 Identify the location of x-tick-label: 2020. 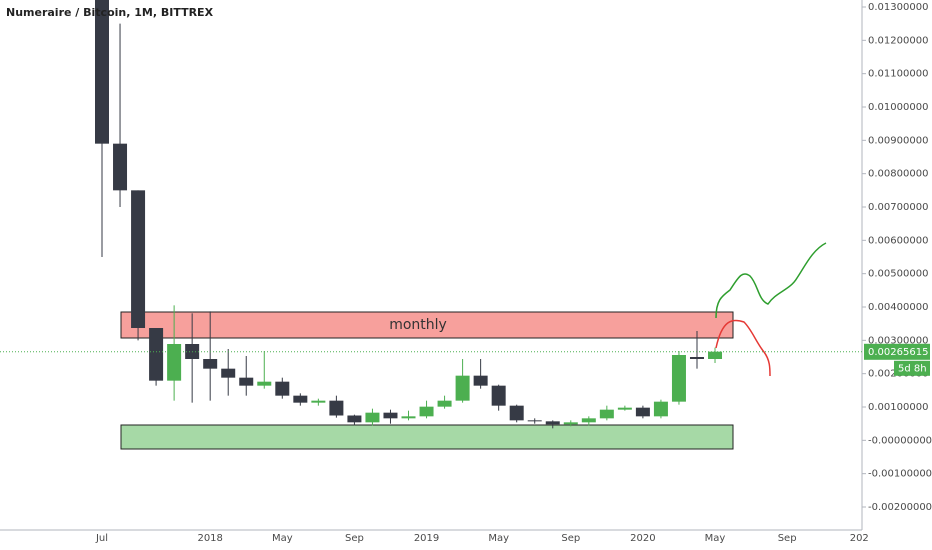
(642, 538).